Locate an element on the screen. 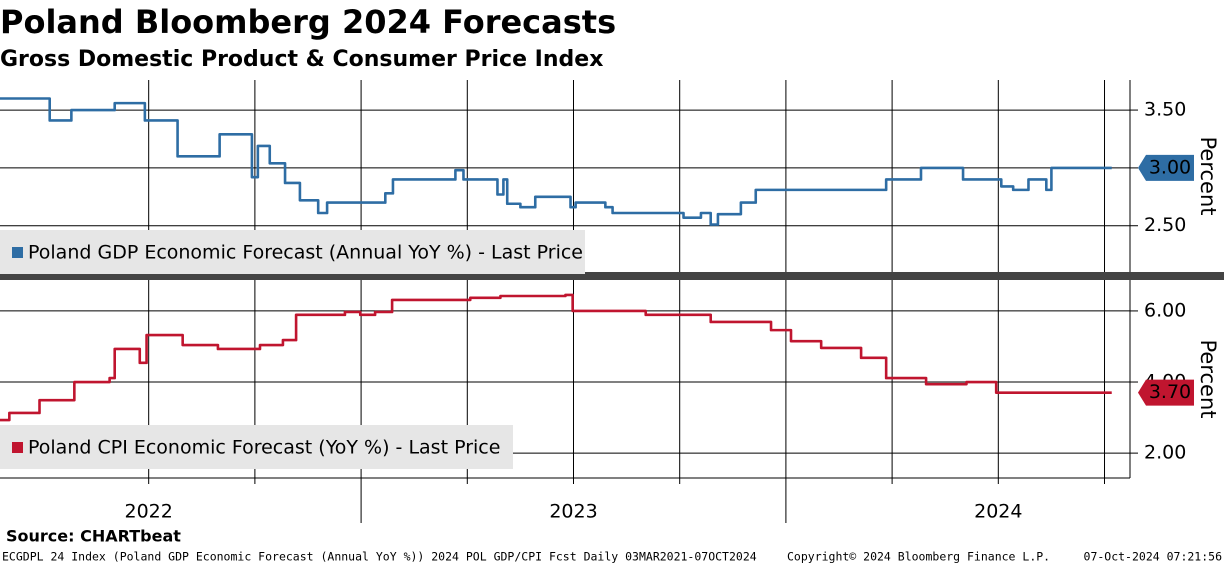  footer-copyright: Copyright© 2024 Bloomberg Finance L.P. is located at coordinates (918, 557).